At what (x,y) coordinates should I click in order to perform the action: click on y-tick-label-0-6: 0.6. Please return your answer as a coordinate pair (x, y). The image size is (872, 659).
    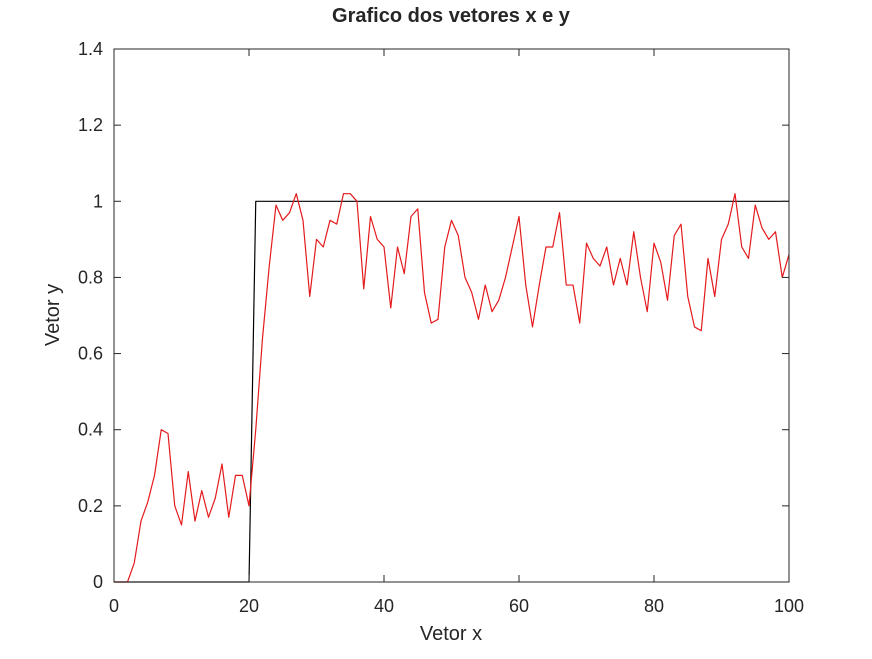
    Looking at the image, I should click on (90, 354).